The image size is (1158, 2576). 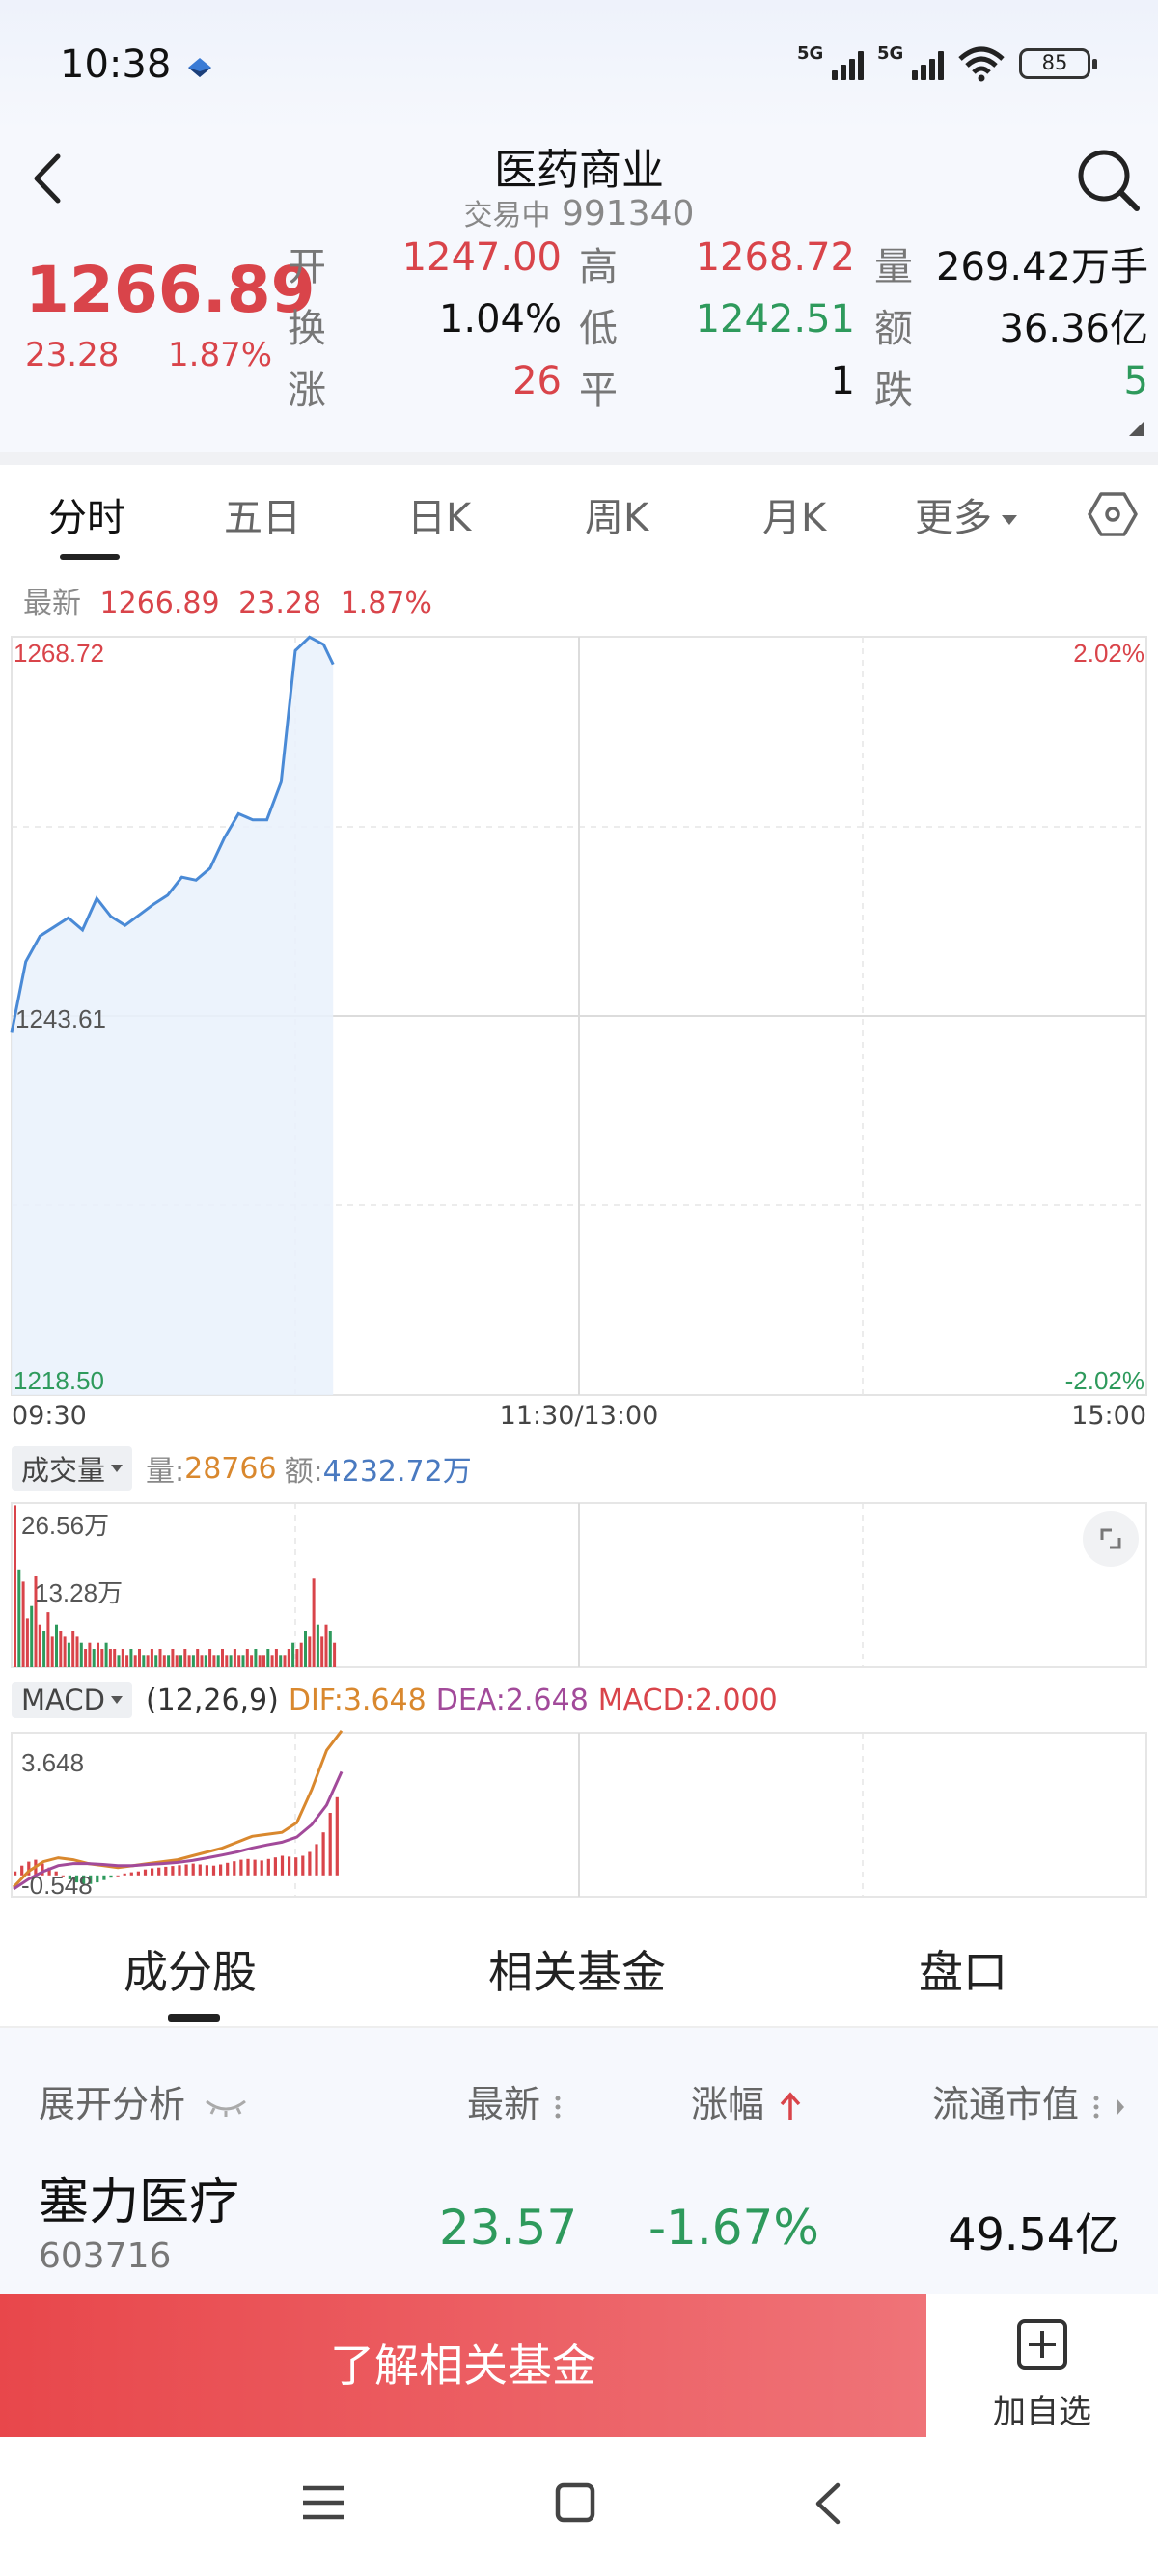 I want to click on volume-indicator-select: 成交量, so click(x=72, y=1469).